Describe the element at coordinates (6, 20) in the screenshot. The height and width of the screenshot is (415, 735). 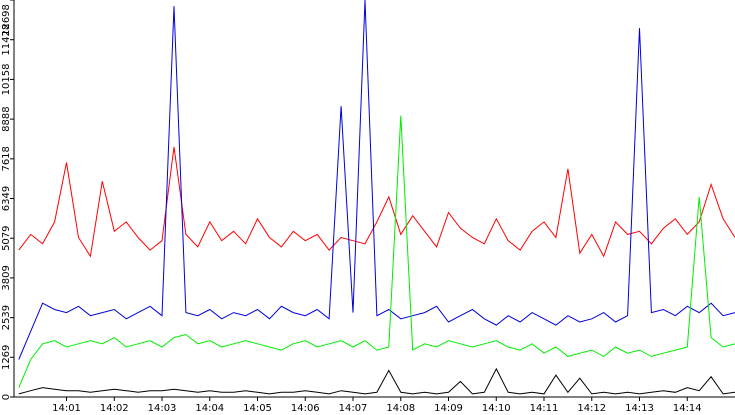
I see `y-tick-label: 12698` at that location.